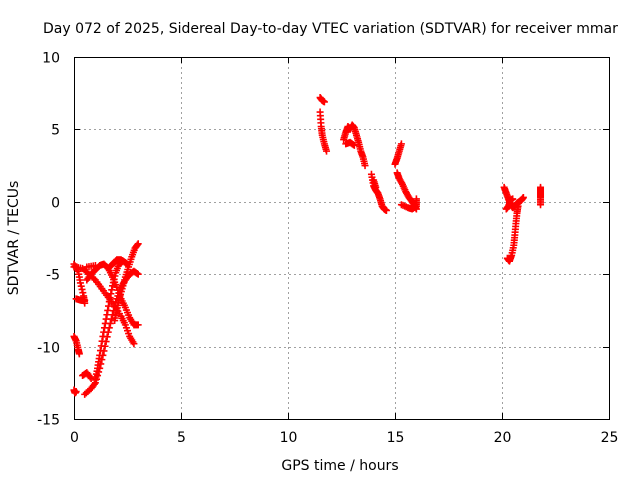 This screenshot has width=640, height=480. I want to click on x-tick-label: 10, so click(289, 438).